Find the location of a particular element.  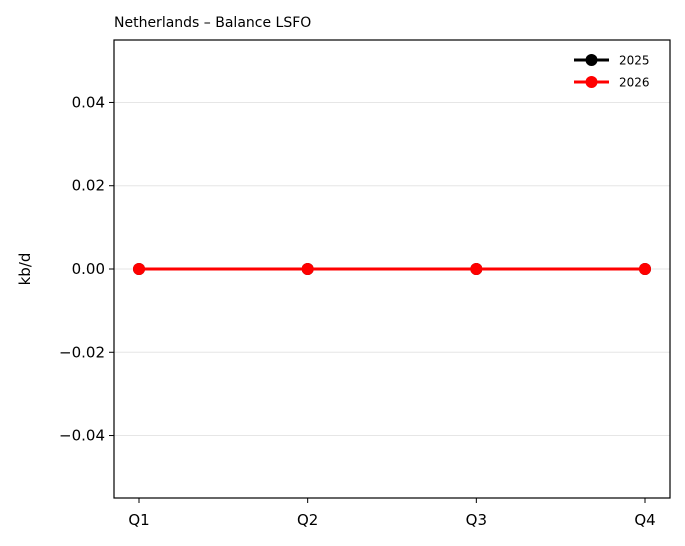

series-layer is located at coordinates (392, 269).